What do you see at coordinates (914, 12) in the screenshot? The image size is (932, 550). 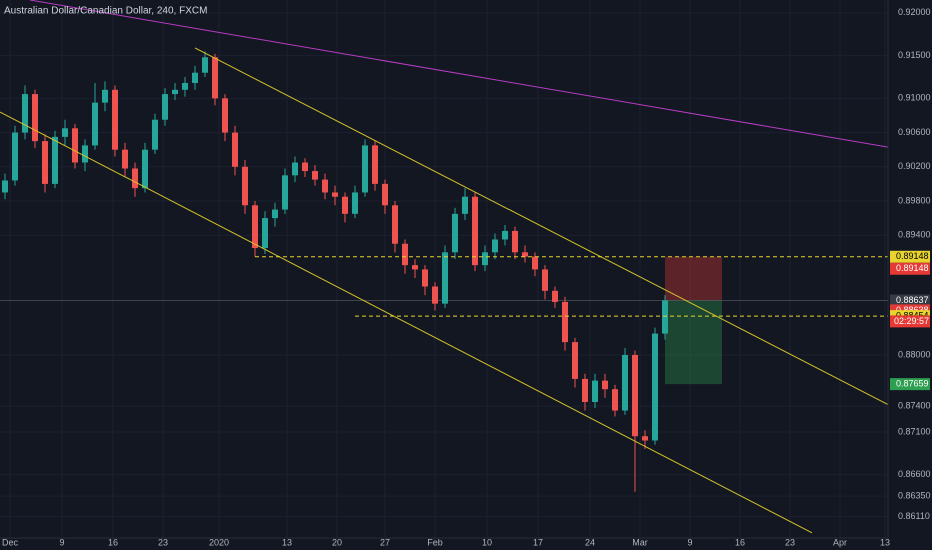 I see `y-tick-label: 0.92000` at bounding box center [914, 12].